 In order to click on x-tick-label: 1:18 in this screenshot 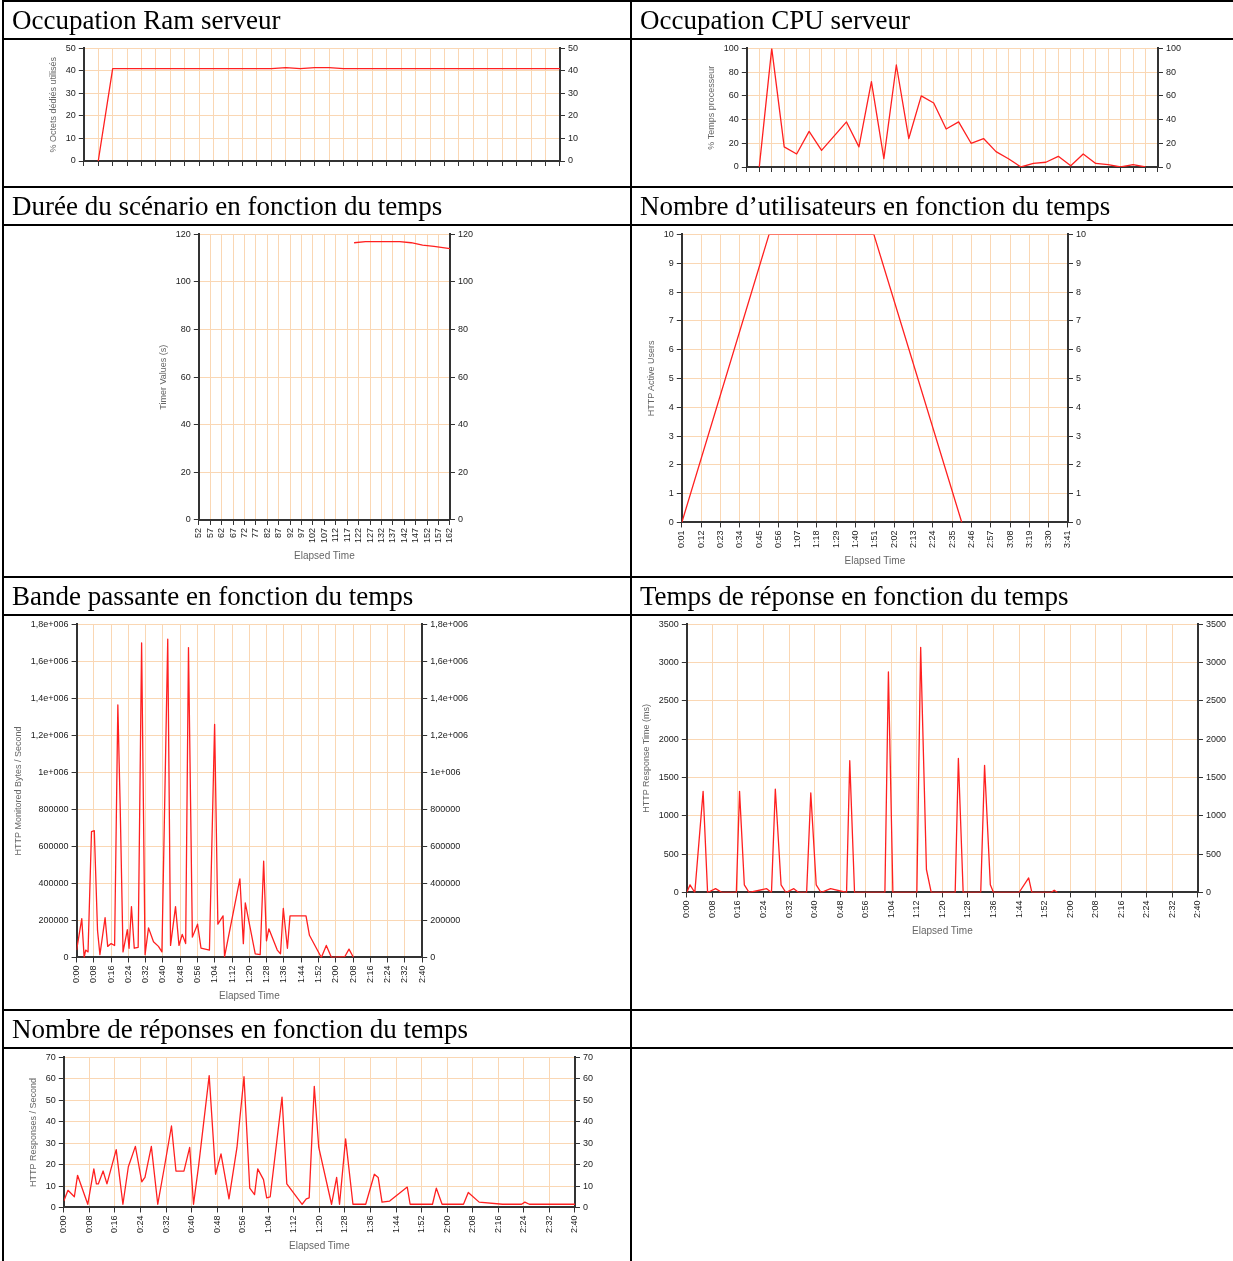, I will do `click(816, 539)`.